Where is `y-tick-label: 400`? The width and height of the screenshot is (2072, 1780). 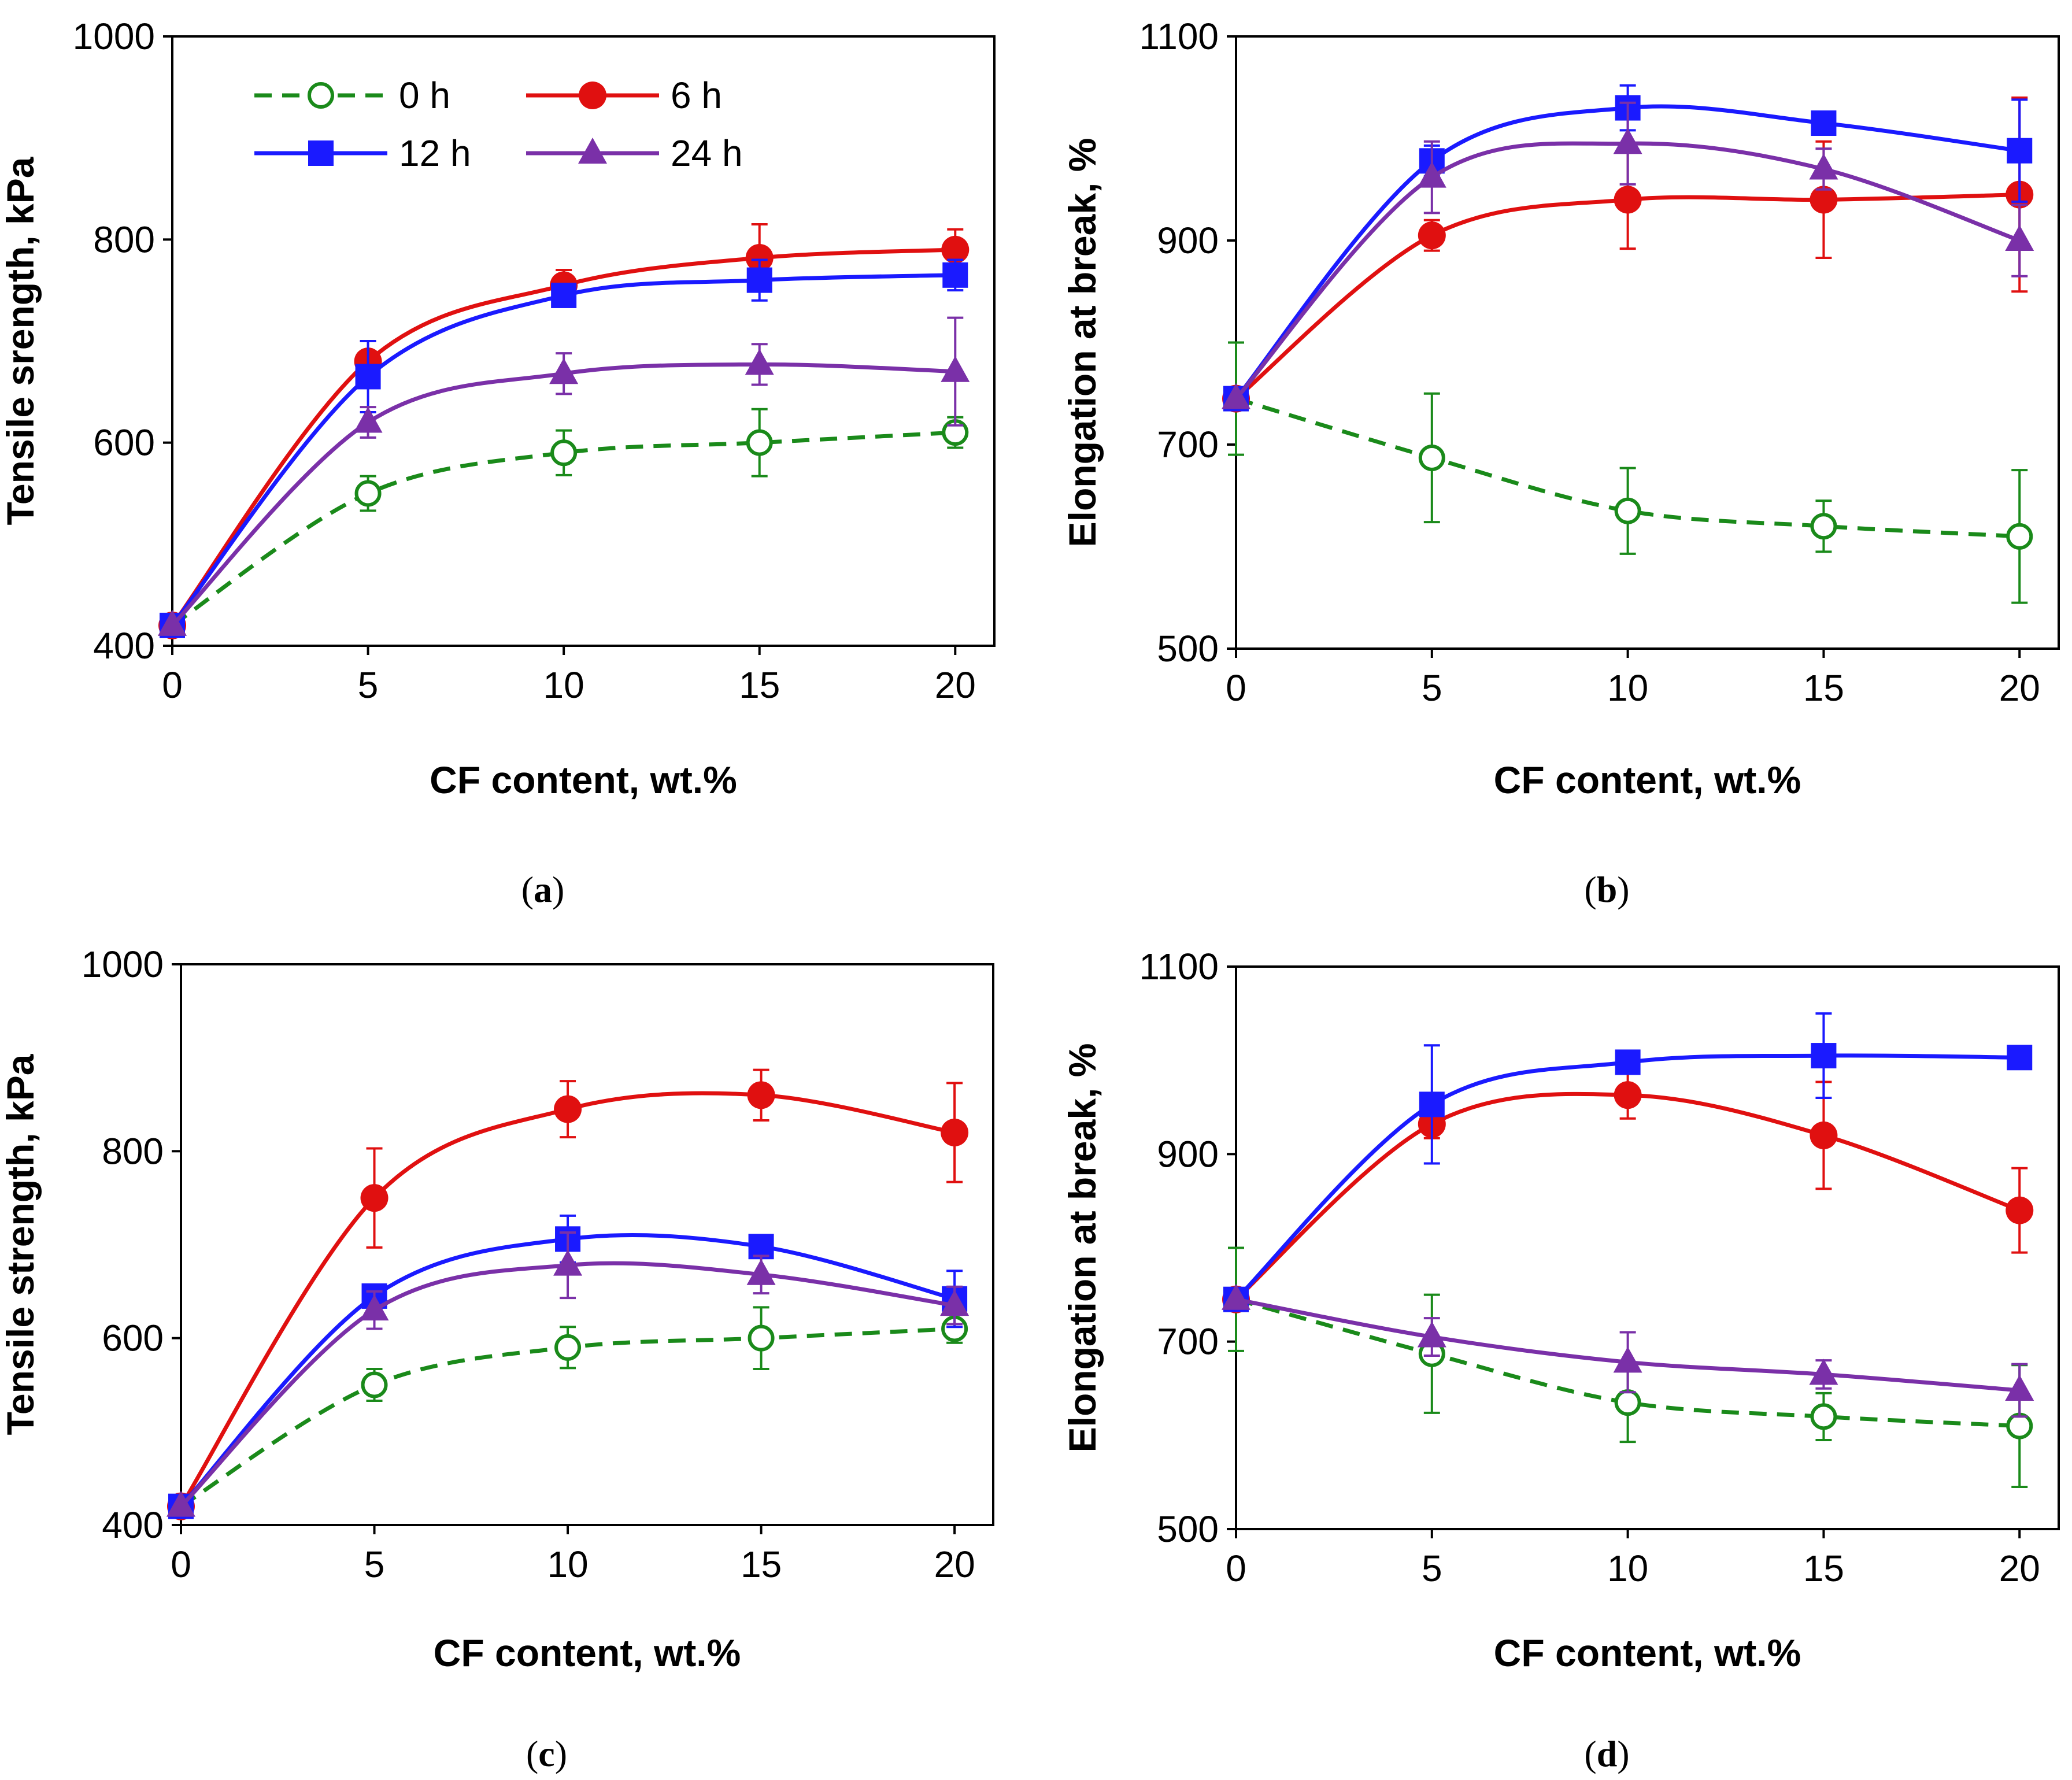 y-tick-label: 400 is located at coordinates (133, 1525).